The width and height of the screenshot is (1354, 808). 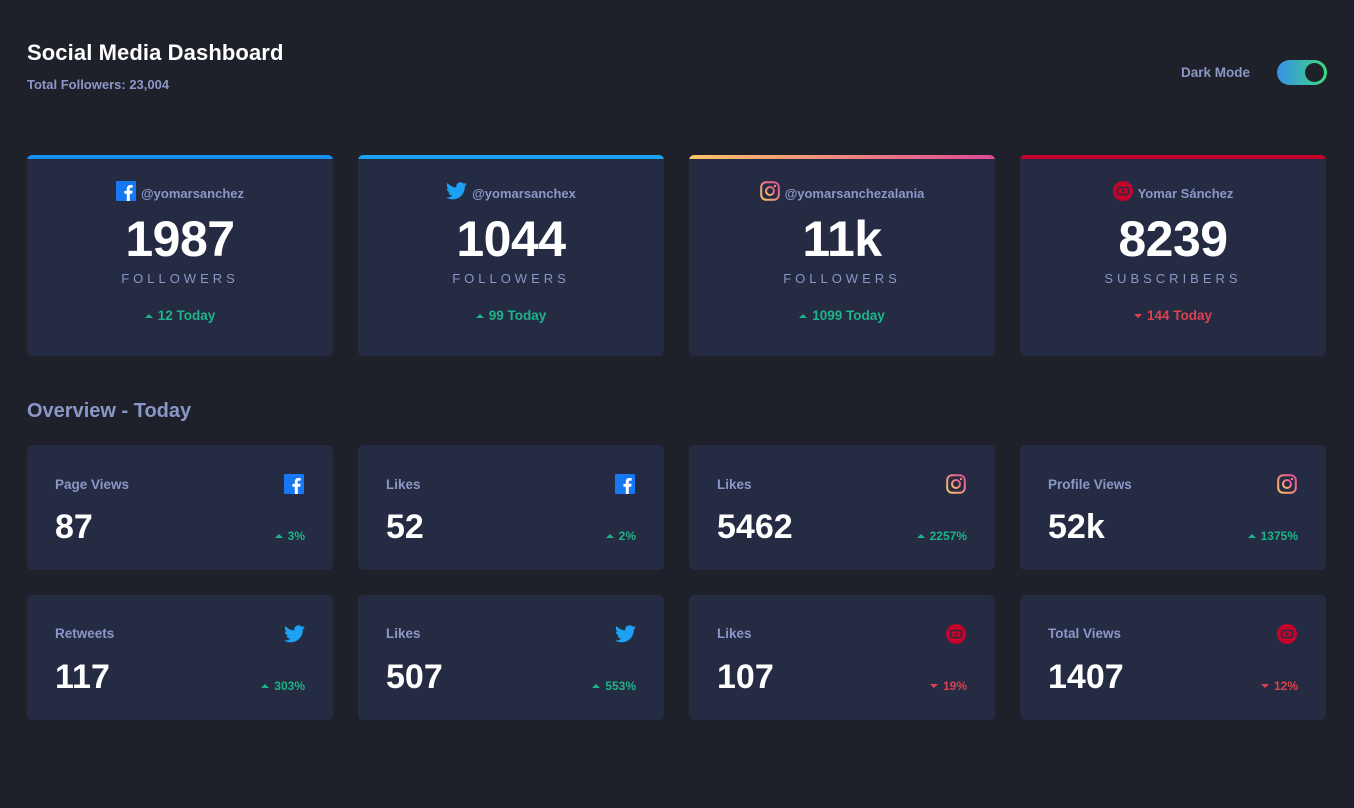 I want to click on today-change: 99 Today, so click(x=511, y=315).